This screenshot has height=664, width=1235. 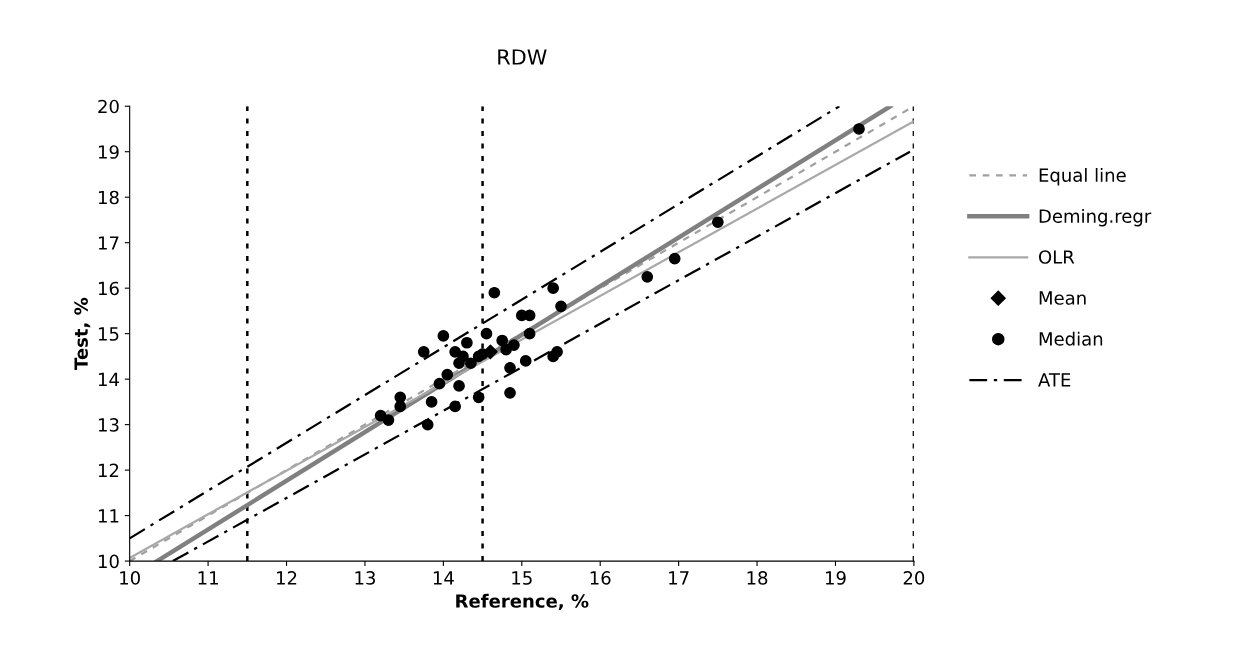 What do you see at coordinates (522, 57) in the screenshot?
I see `chart-title: RDW` at bounding box center [522, 57].